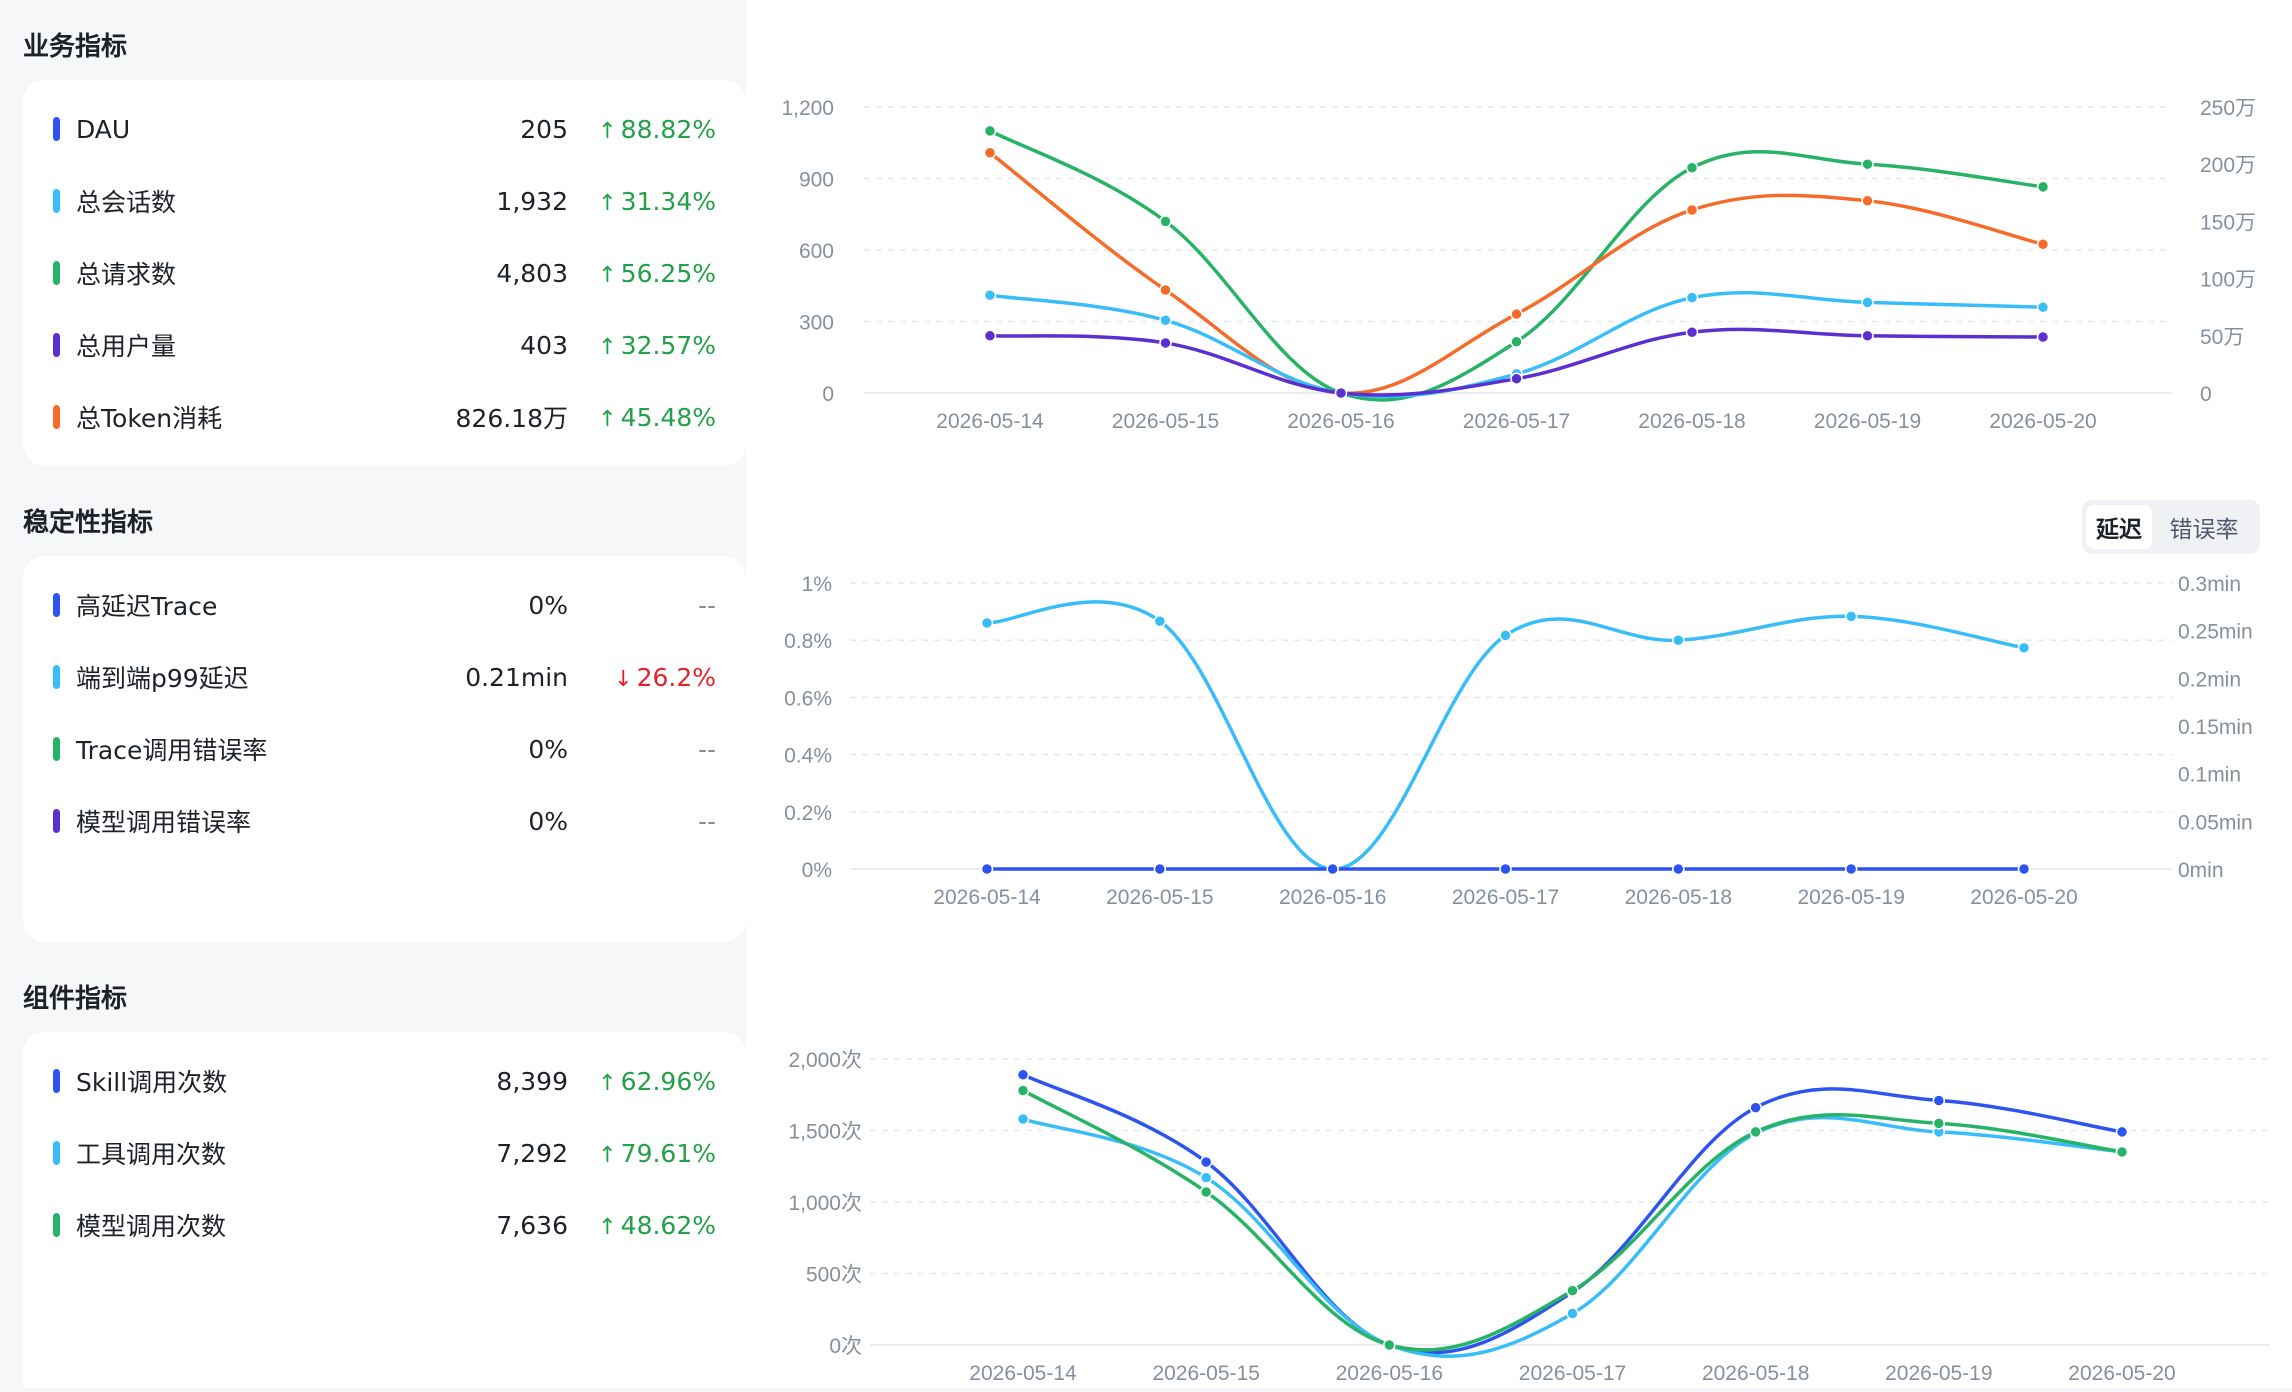 The height and width of the screenshot is (1392, 2292). Describe the element at coordinates (668, 417) in the screenshot. I see `metric-change-value: 45.48%` at that location.